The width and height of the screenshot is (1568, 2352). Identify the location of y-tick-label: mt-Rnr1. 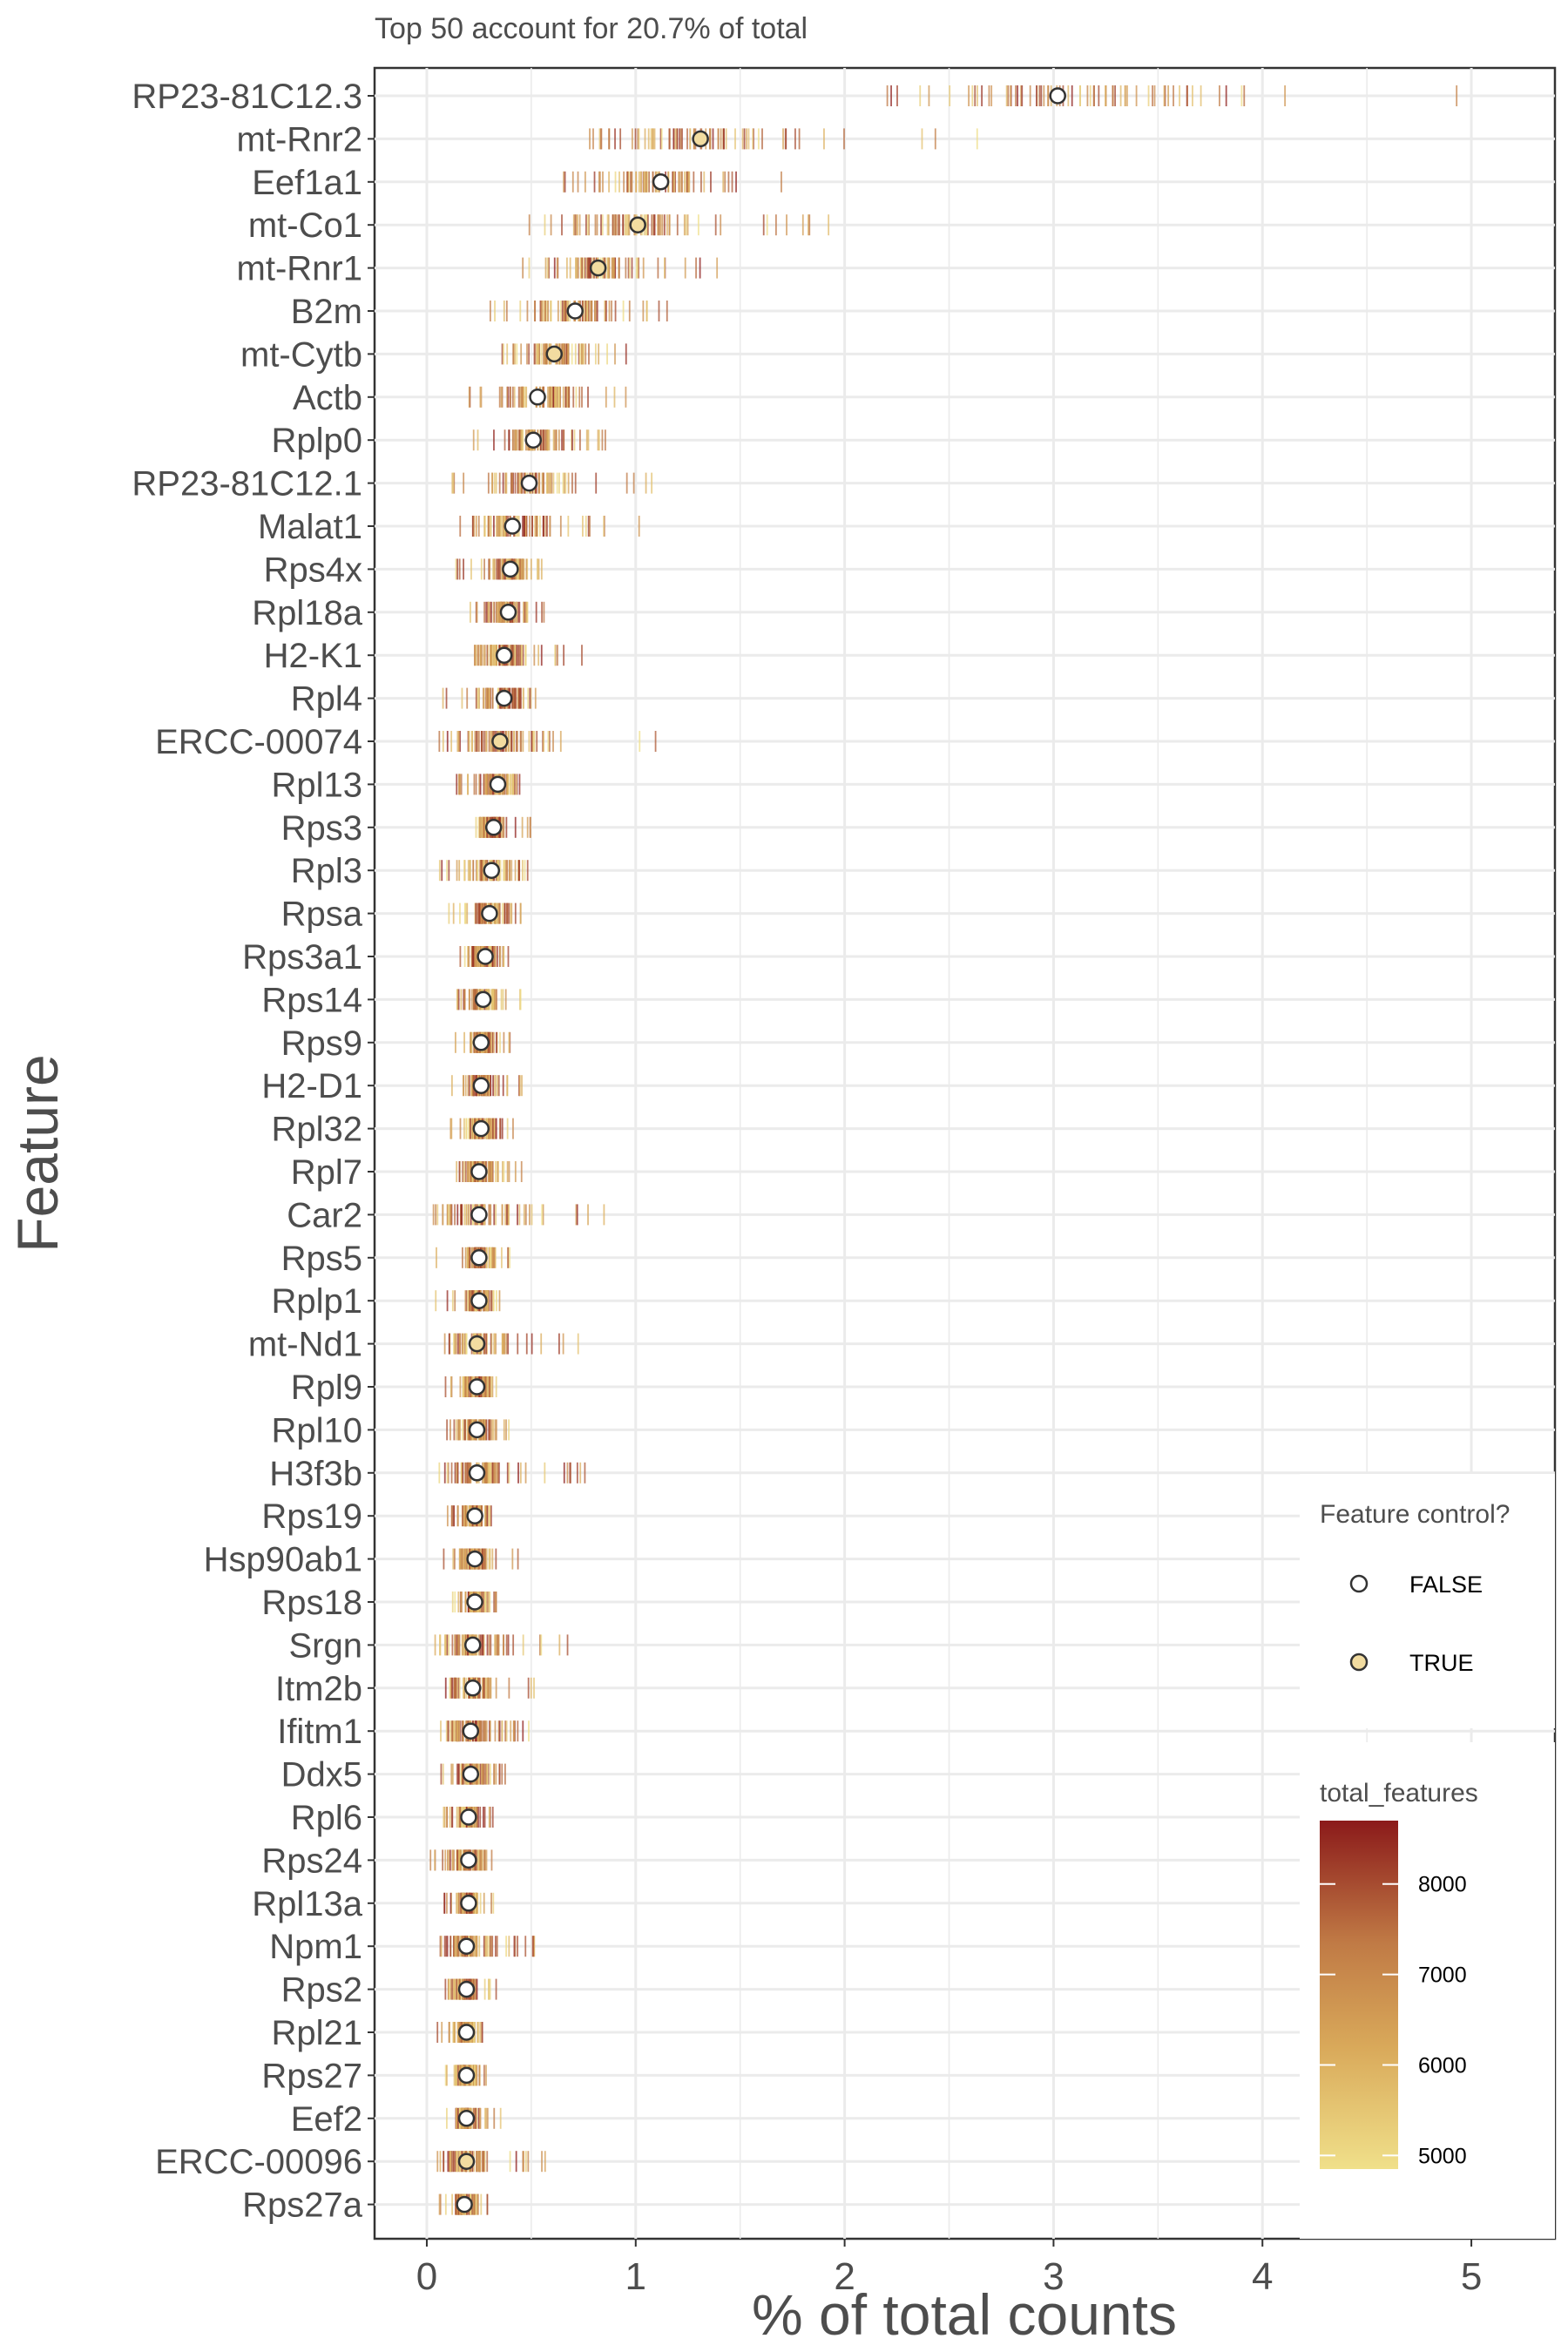
(299, 269).